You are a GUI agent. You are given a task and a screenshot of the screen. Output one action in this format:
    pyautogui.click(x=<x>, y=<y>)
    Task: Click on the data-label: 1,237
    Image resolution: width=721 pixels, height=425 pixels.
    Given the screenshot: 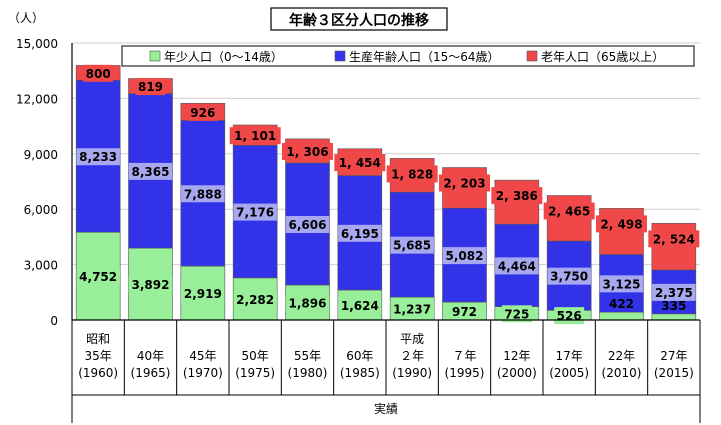 What is the action you would take?
    pyautogui.click(x=412, y=310)
    